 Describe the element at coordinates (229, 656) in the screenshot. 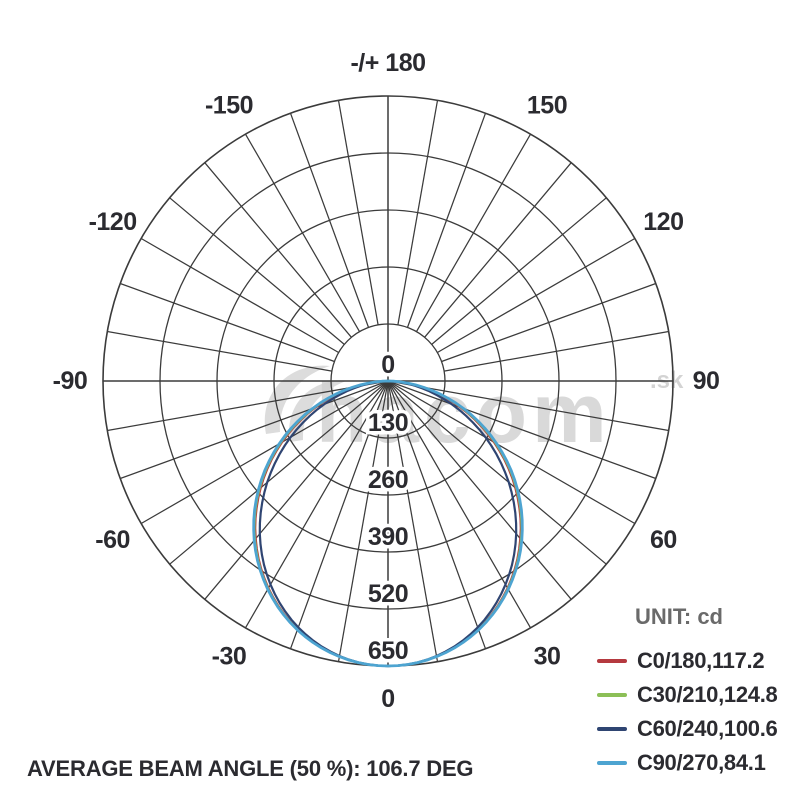

I see `angle-label--30: -30` at that location.